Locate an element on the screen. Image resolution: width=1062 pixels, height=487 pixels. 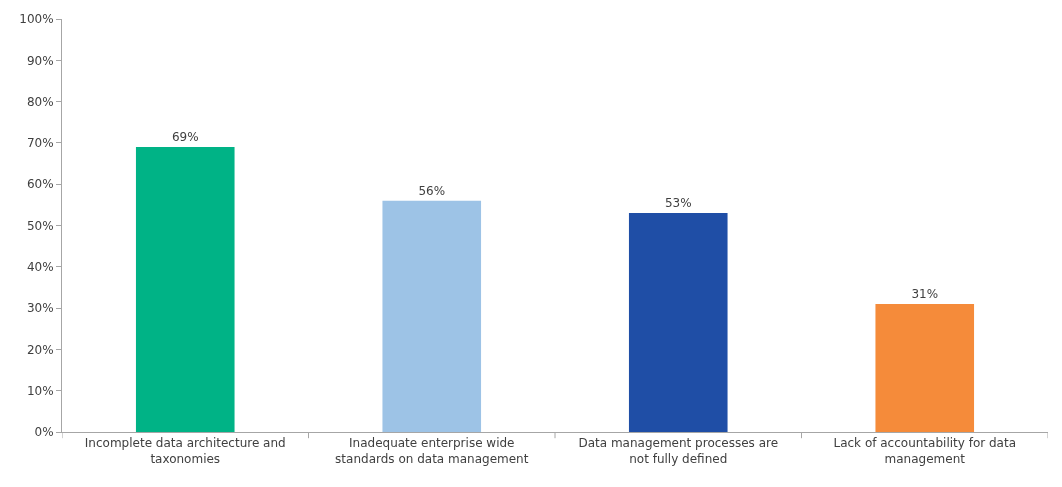
y-tick-label: 0% is located at coordinates (44, 432).